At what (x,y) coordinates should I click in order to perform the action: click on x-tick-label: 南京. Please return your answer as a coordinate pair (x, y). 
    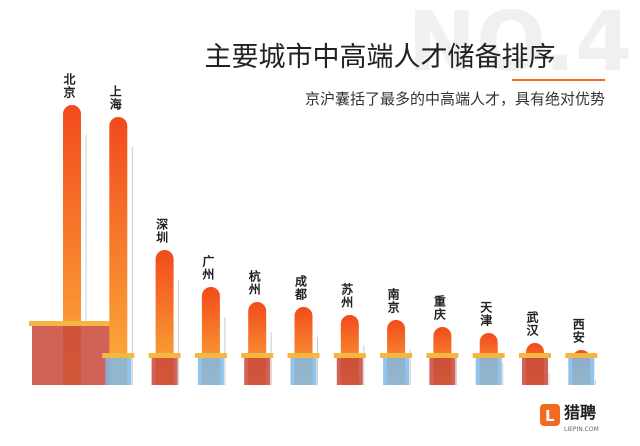
    Looking at the image, I should click on (393, 300).